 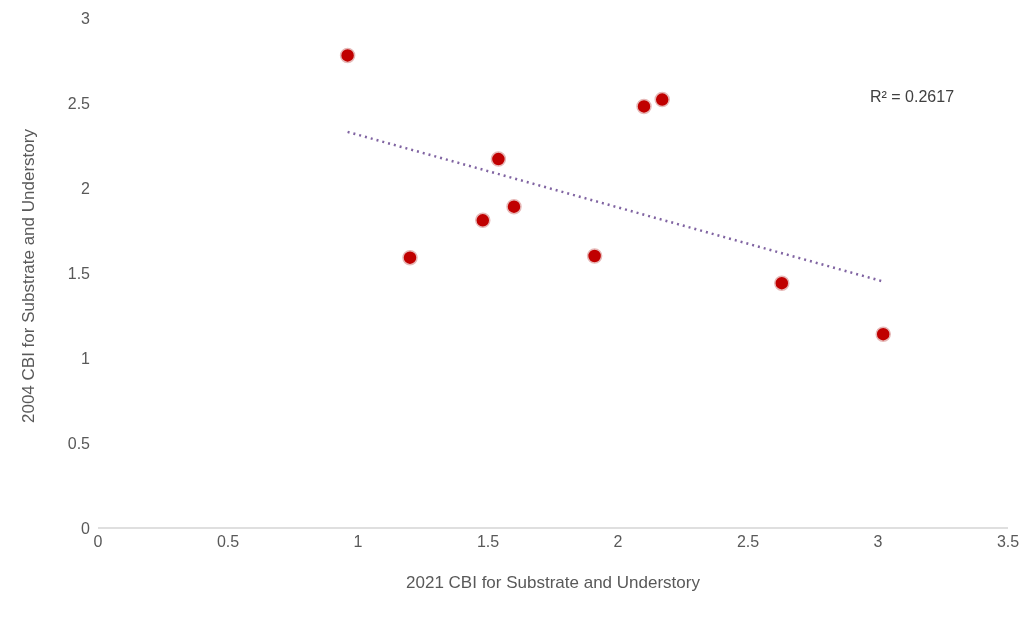 I want to click on y-tick-label: 1.5, so click(x=79, y=273).